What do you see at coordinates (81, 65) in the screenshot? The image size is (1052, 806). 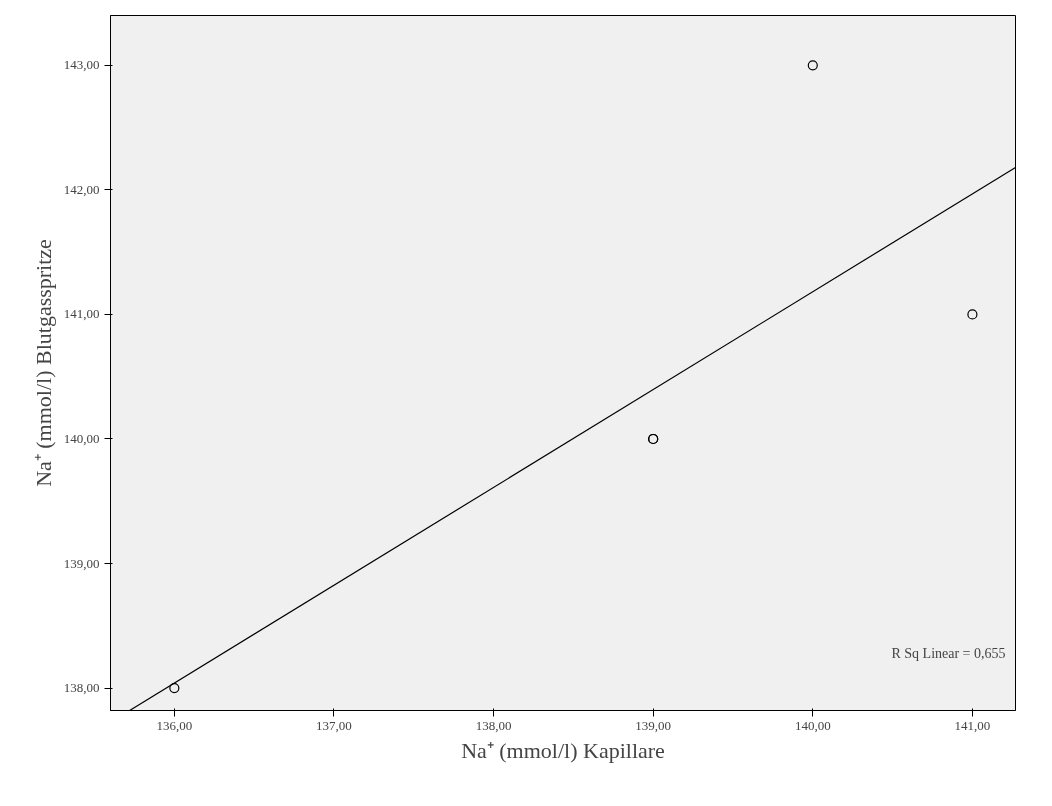 I see `y-tick-label: 143,00` at bounding box center [81, 65].